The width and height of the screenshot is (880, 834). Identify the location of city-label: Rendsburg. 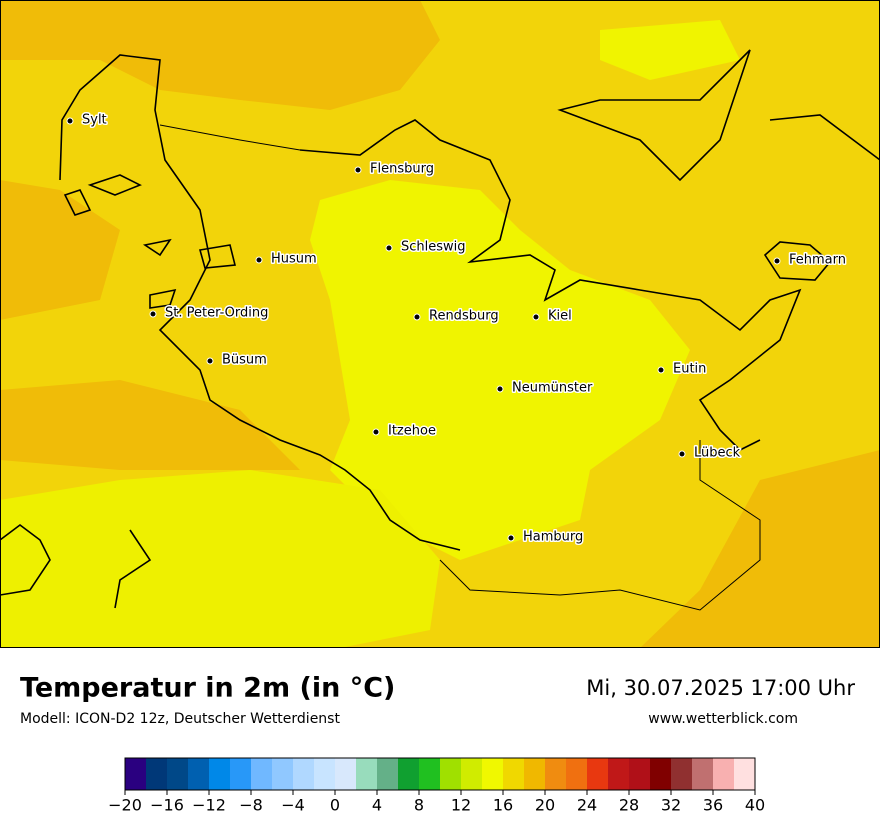
(464, 316).